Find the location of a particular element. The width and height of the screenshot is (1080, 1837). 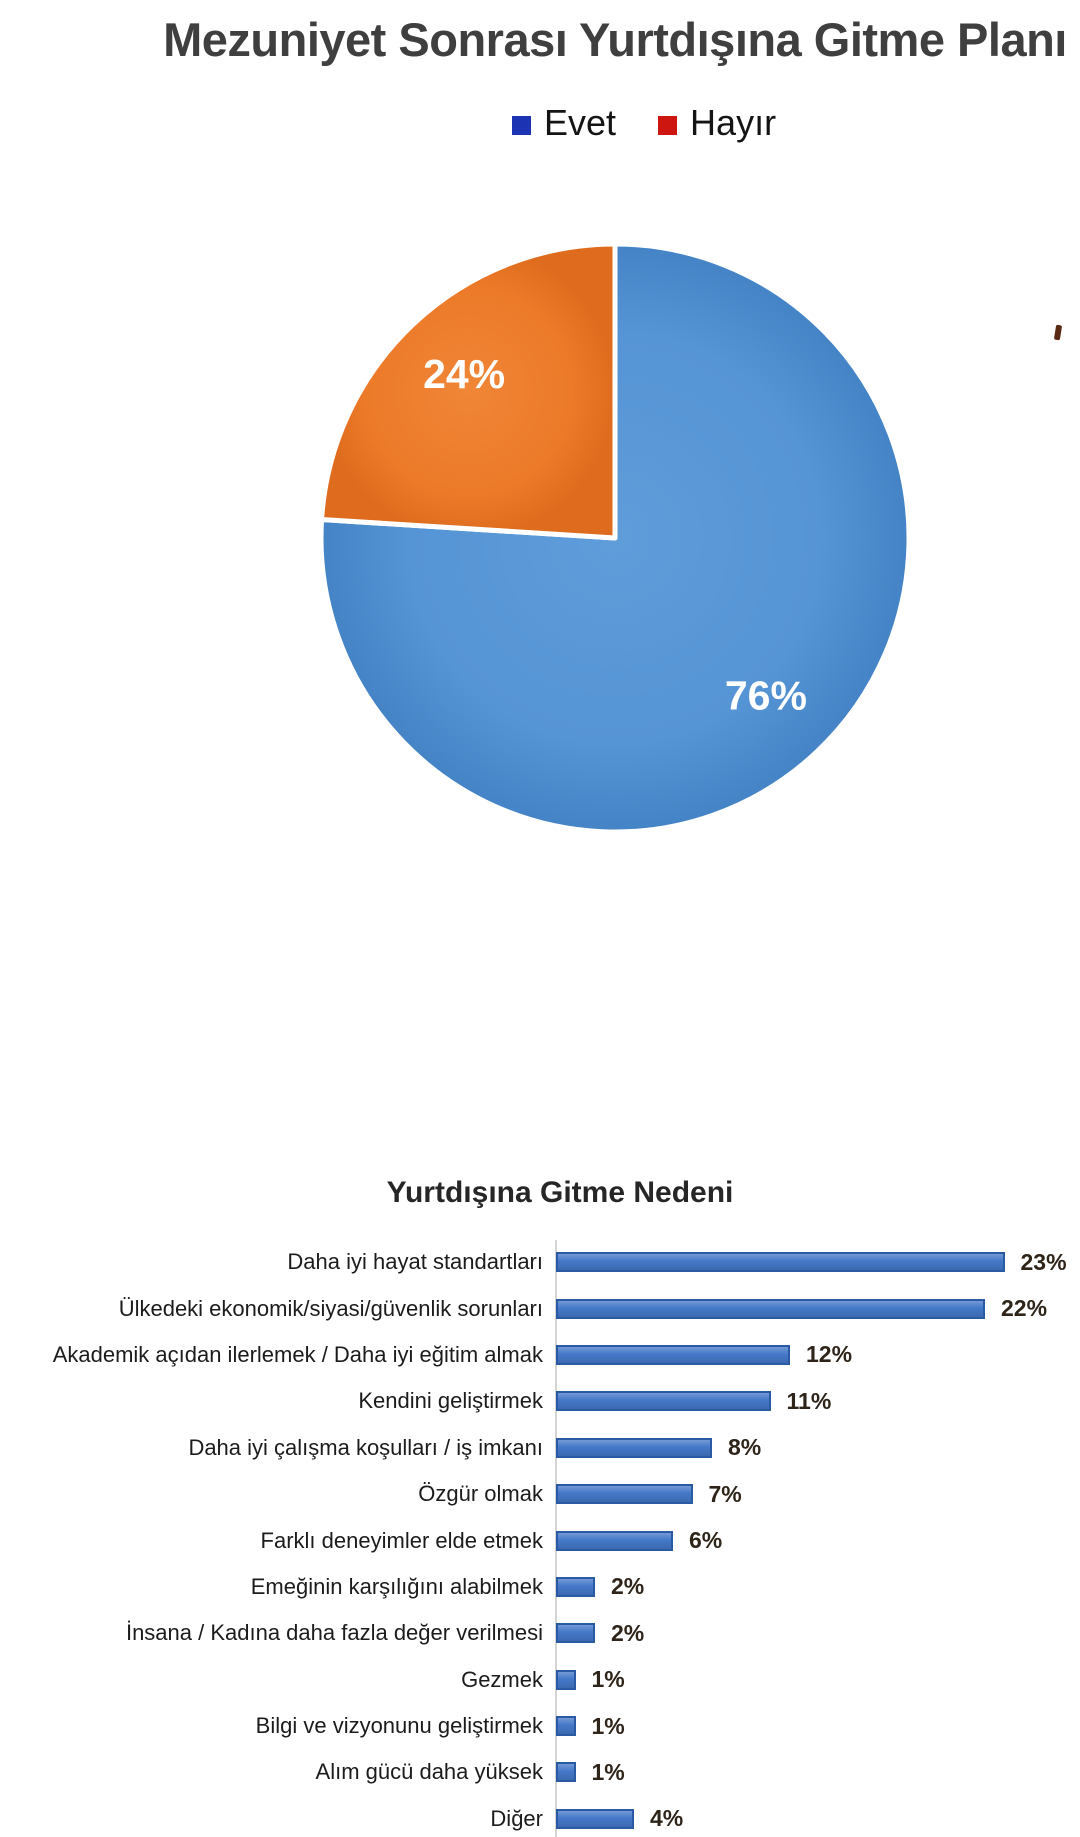

bar-category-label: Farklı deneyimler elde etmek is located at coordinates (401, 1540).